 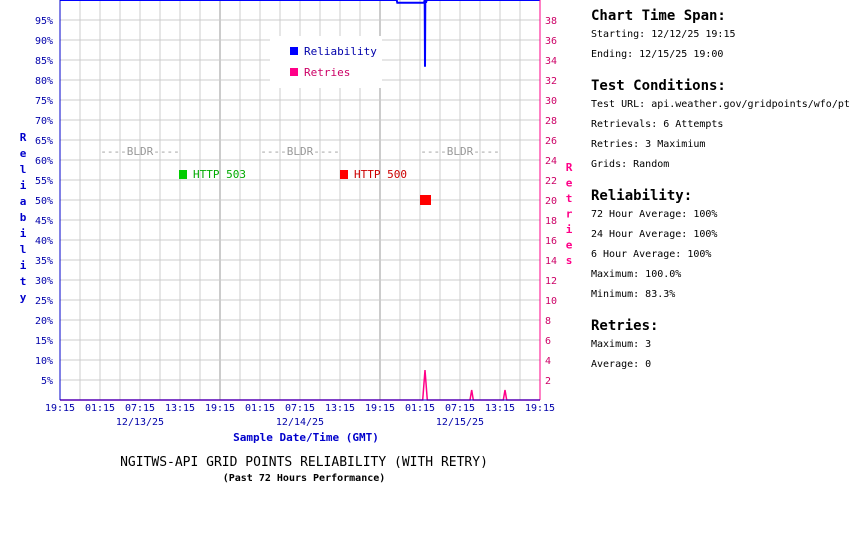 What do you see at coordinates (551, 241) in the screenshot?
I see `y2-tick-label: 16` at bounding box center [551, 241].